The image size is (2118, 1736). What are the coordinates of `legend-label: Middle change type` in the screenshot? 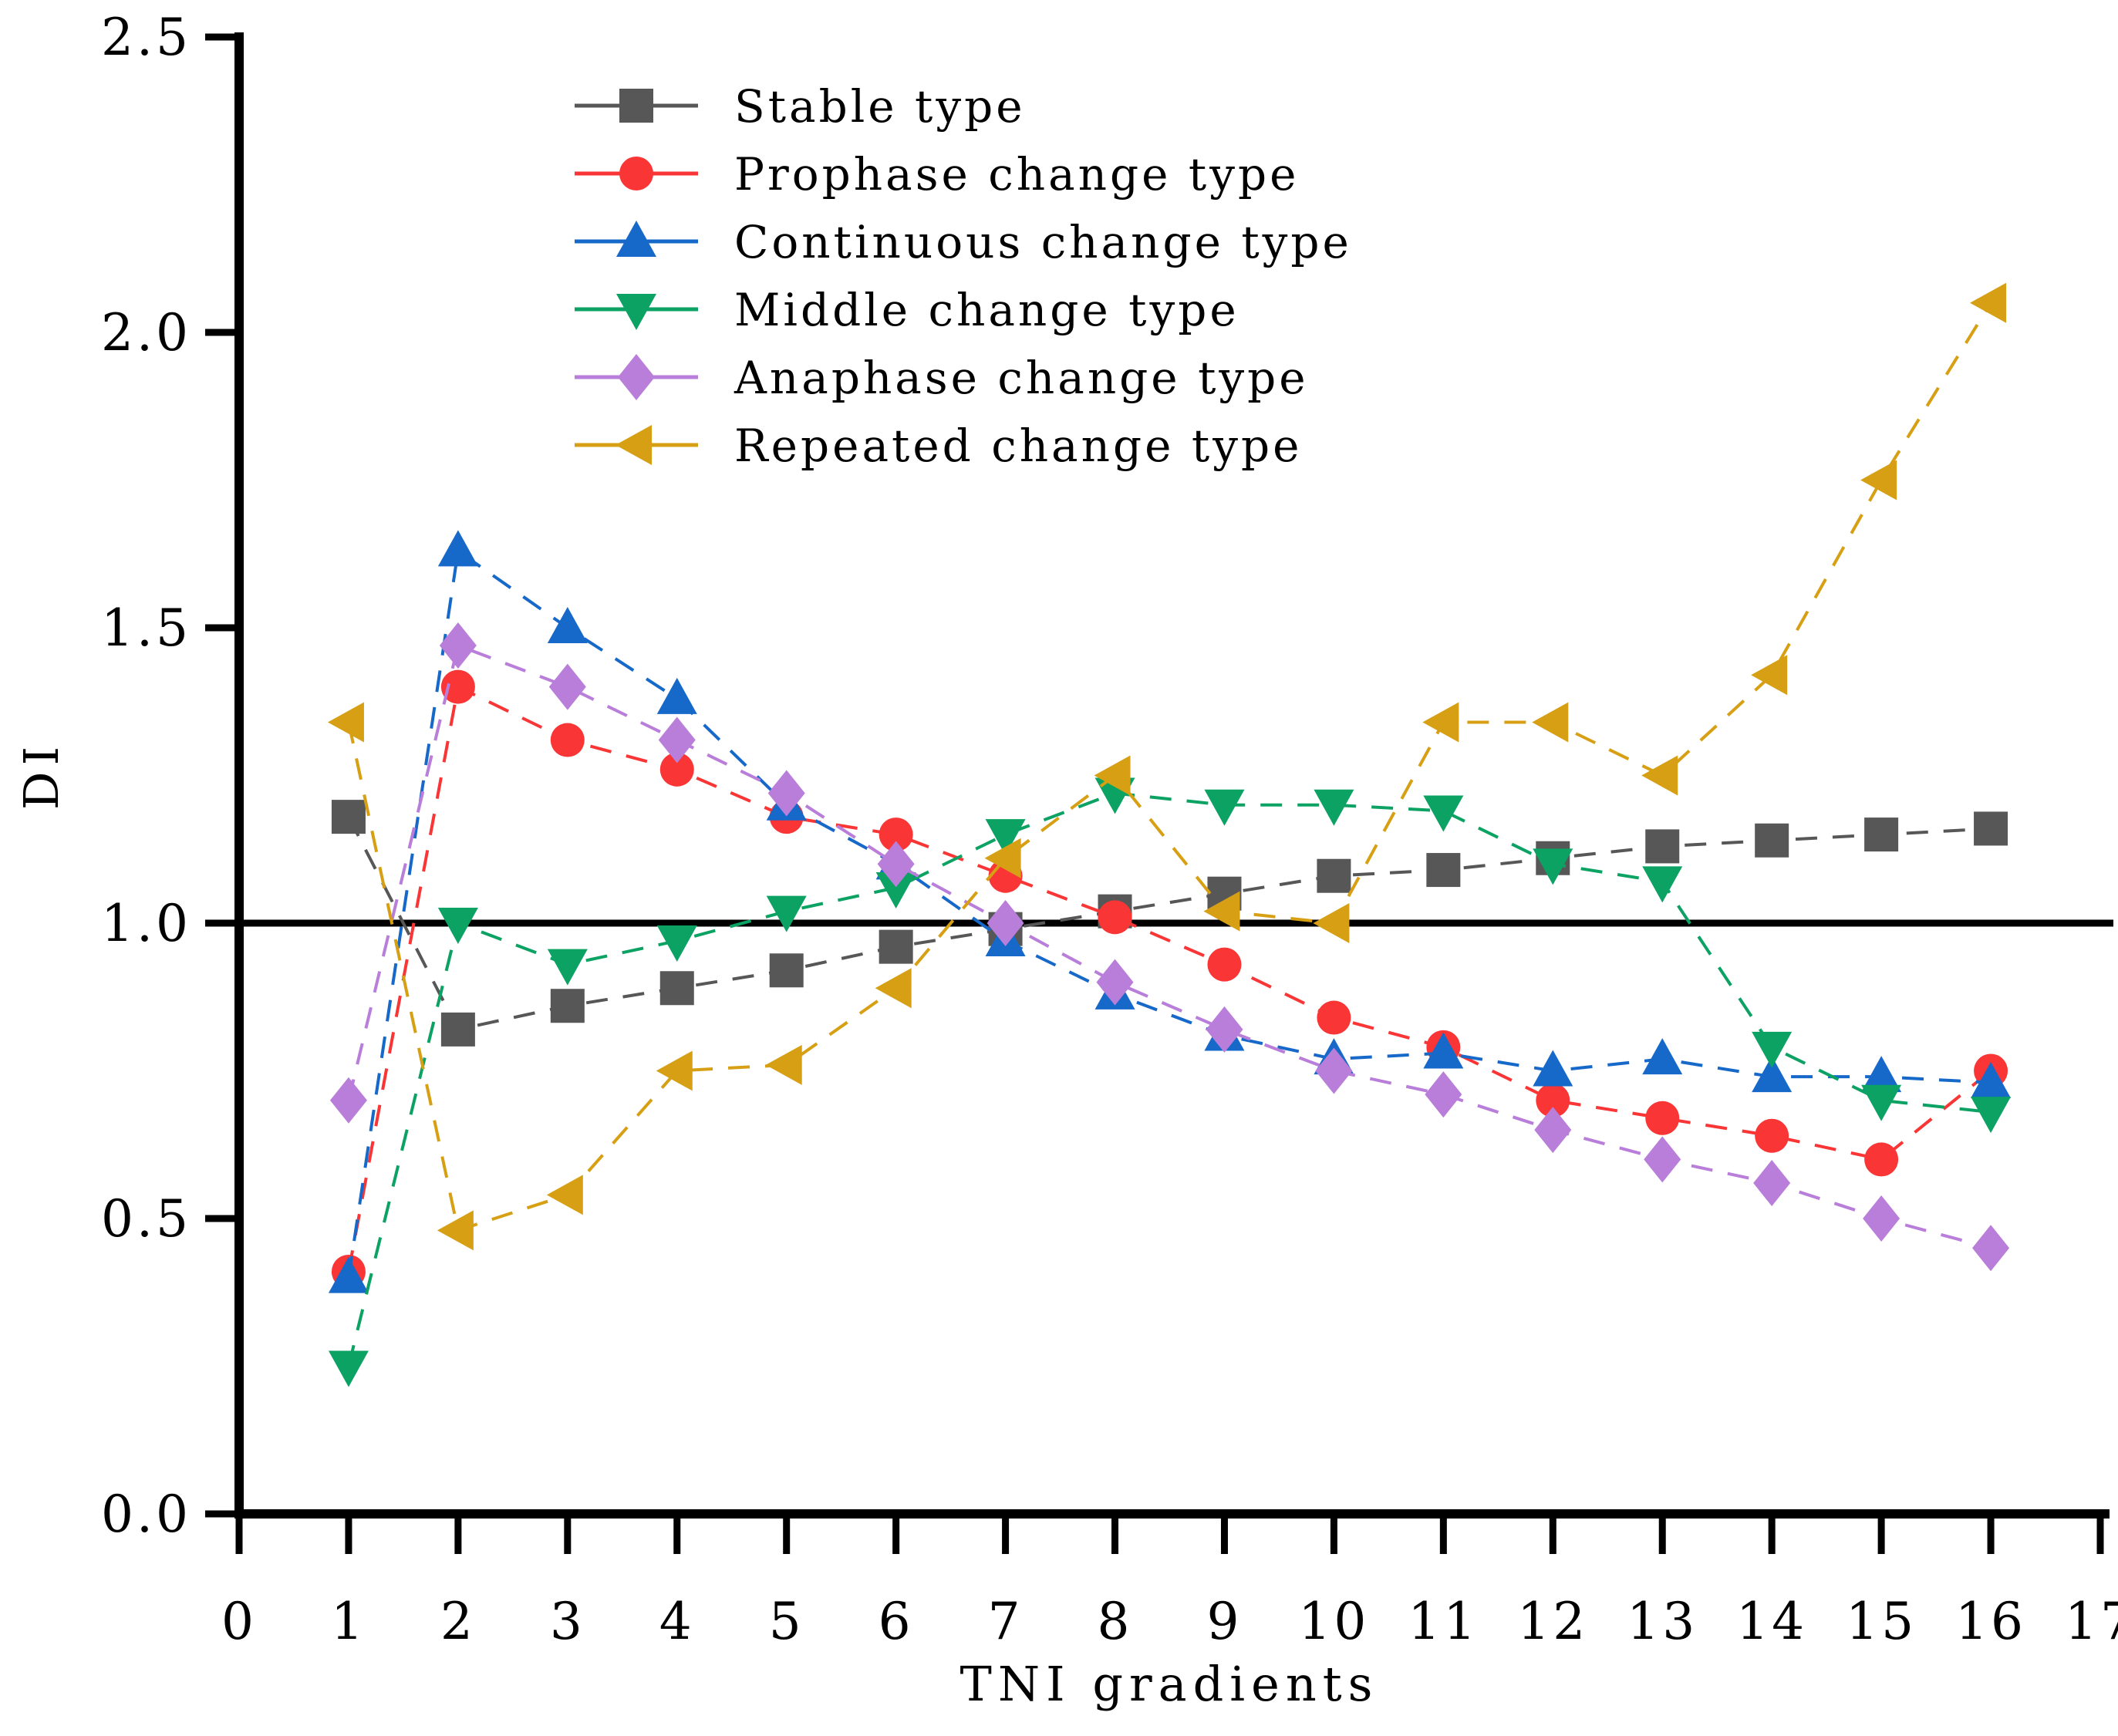 It's located at (987, 310).